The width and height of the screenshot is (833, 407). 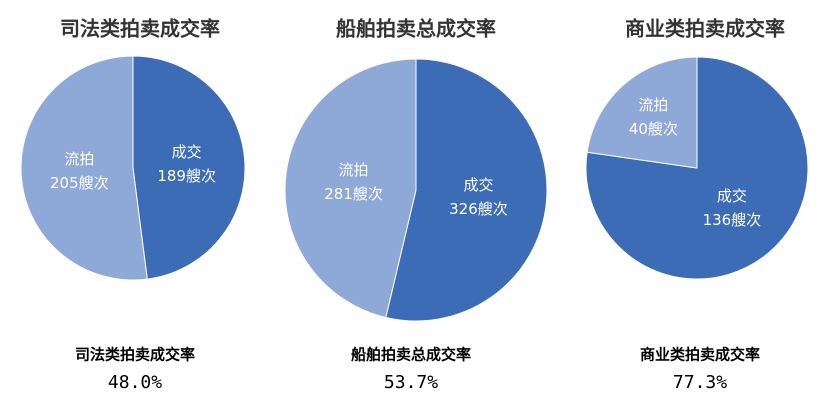 What do you see at coordinates (700, 355) in the screenshot?
I see `rate-title: 商业类拍卖成交率` at bounding box center [700, 355].